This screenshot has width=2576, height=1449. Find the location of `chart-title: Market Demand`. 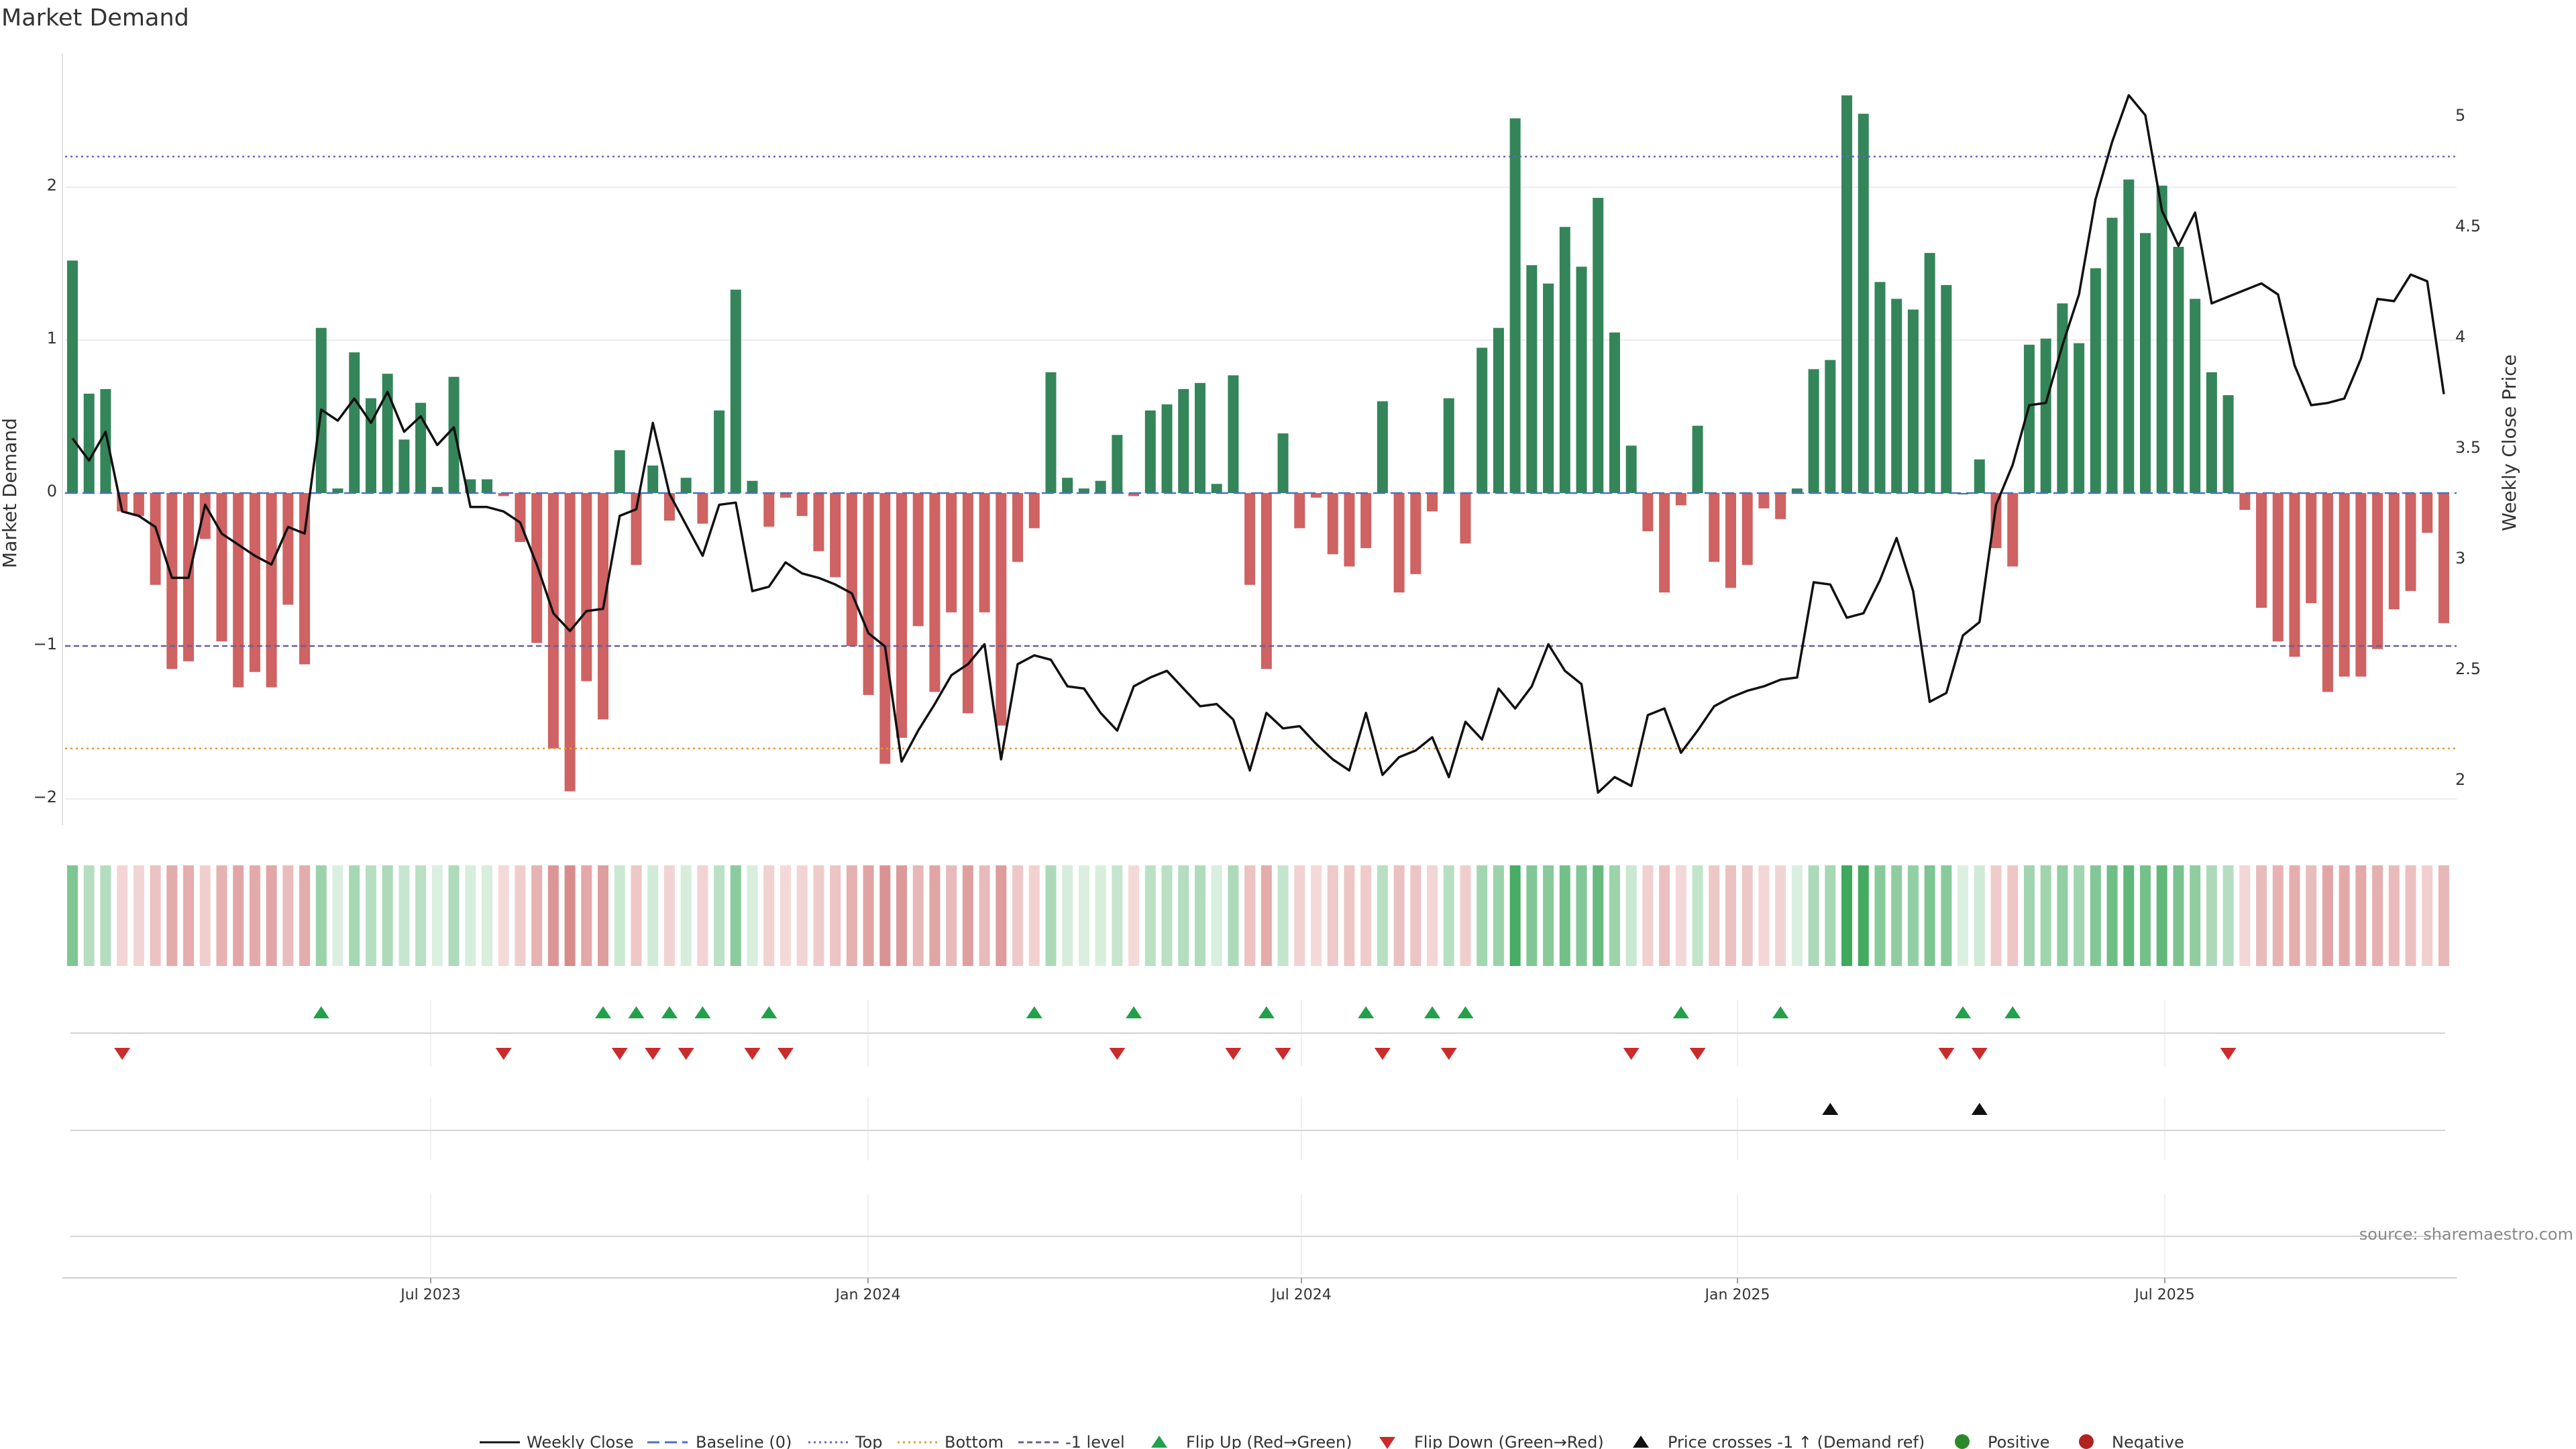

chart-title: Market Demand is located at coordinates (95, 18).